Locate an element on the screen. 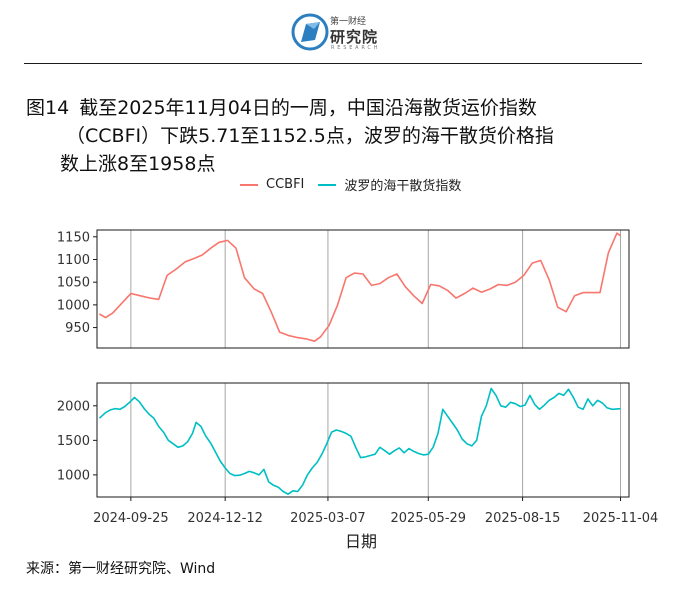  logo-top-text: 第一财经 is located at coordinates (348, 22).